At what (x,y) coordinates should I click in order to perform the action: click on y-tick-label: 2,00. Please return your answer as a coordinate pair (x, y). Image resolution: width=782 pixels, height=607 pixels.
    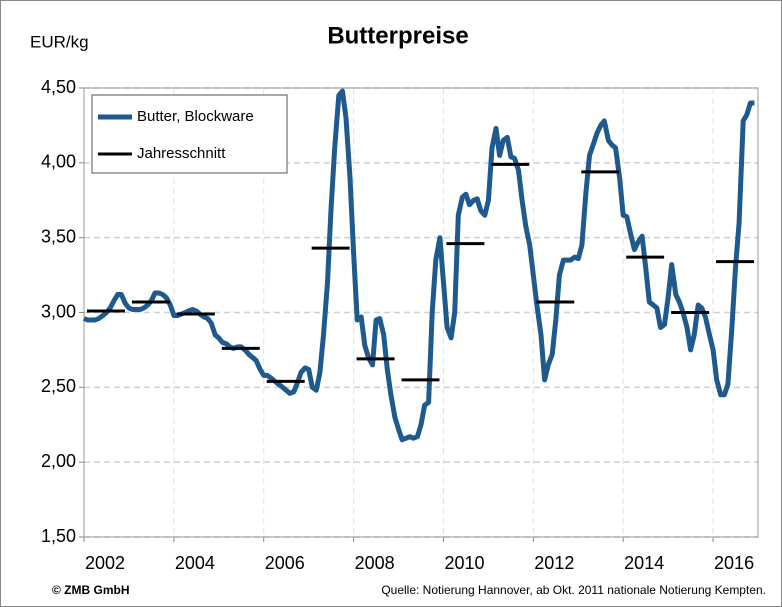
    Looking at the image, I should click on (58, 461).